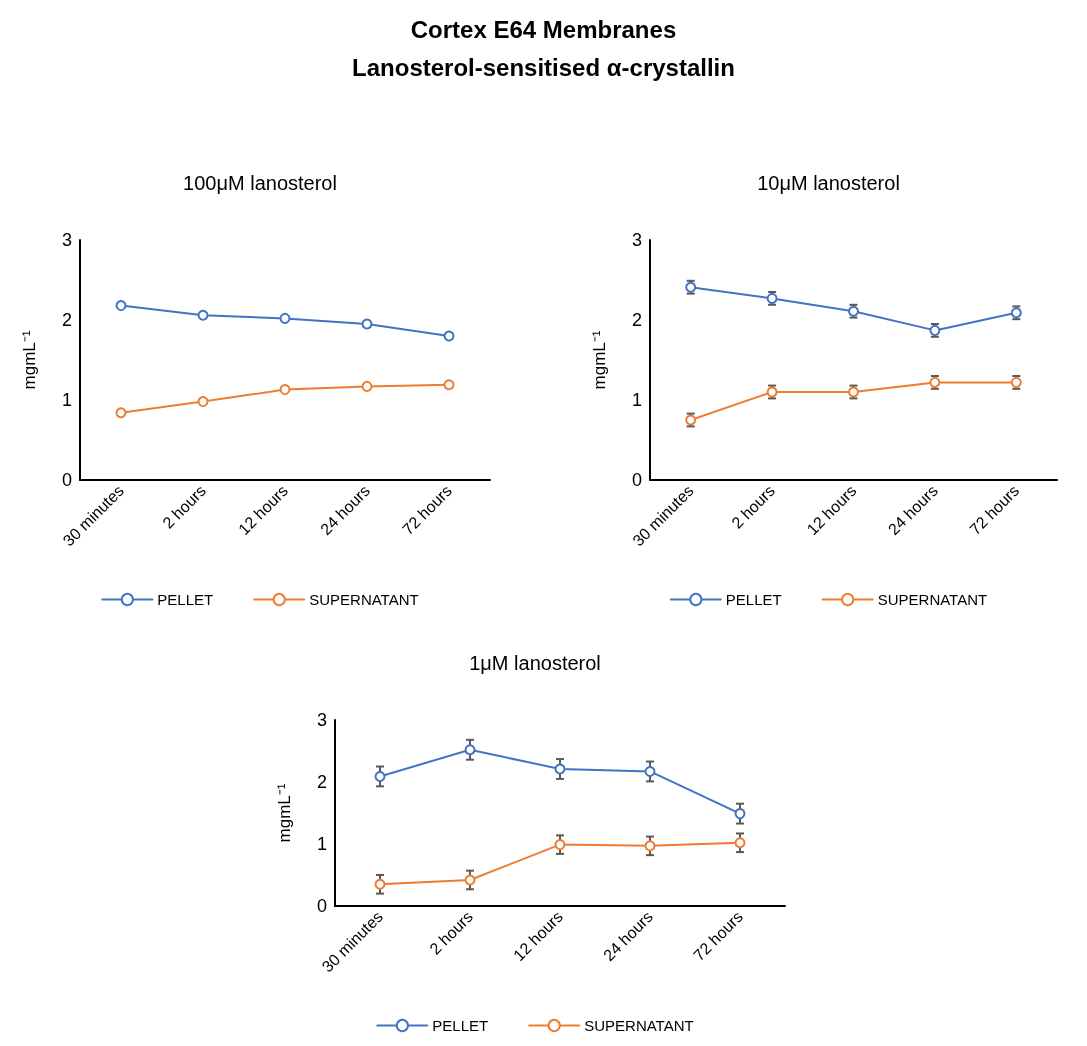 The width and height of the screenshot is (1087, 1046). I want to click on chart-title: 10μM lanosterol, so click(828, 183).